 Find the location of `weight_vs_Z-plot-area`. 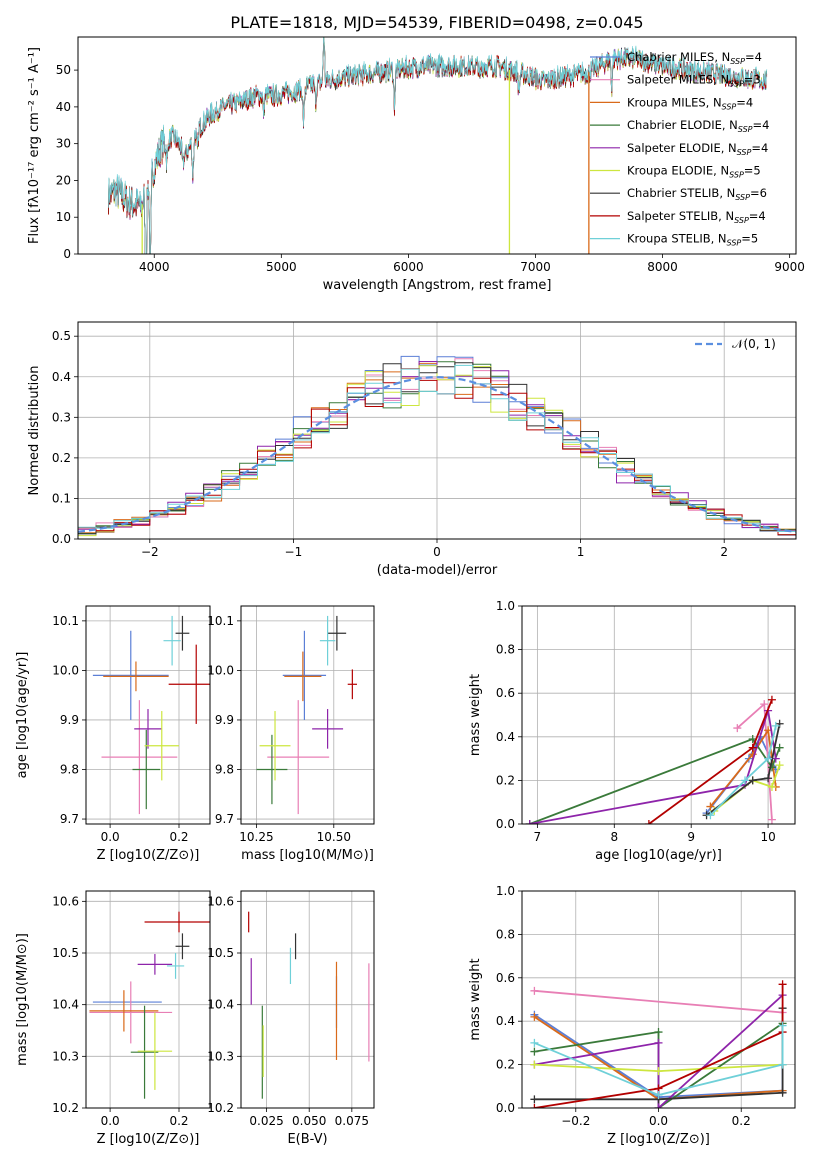

weight_vs_Z-plot-area is located at coordinates (658, 1044).